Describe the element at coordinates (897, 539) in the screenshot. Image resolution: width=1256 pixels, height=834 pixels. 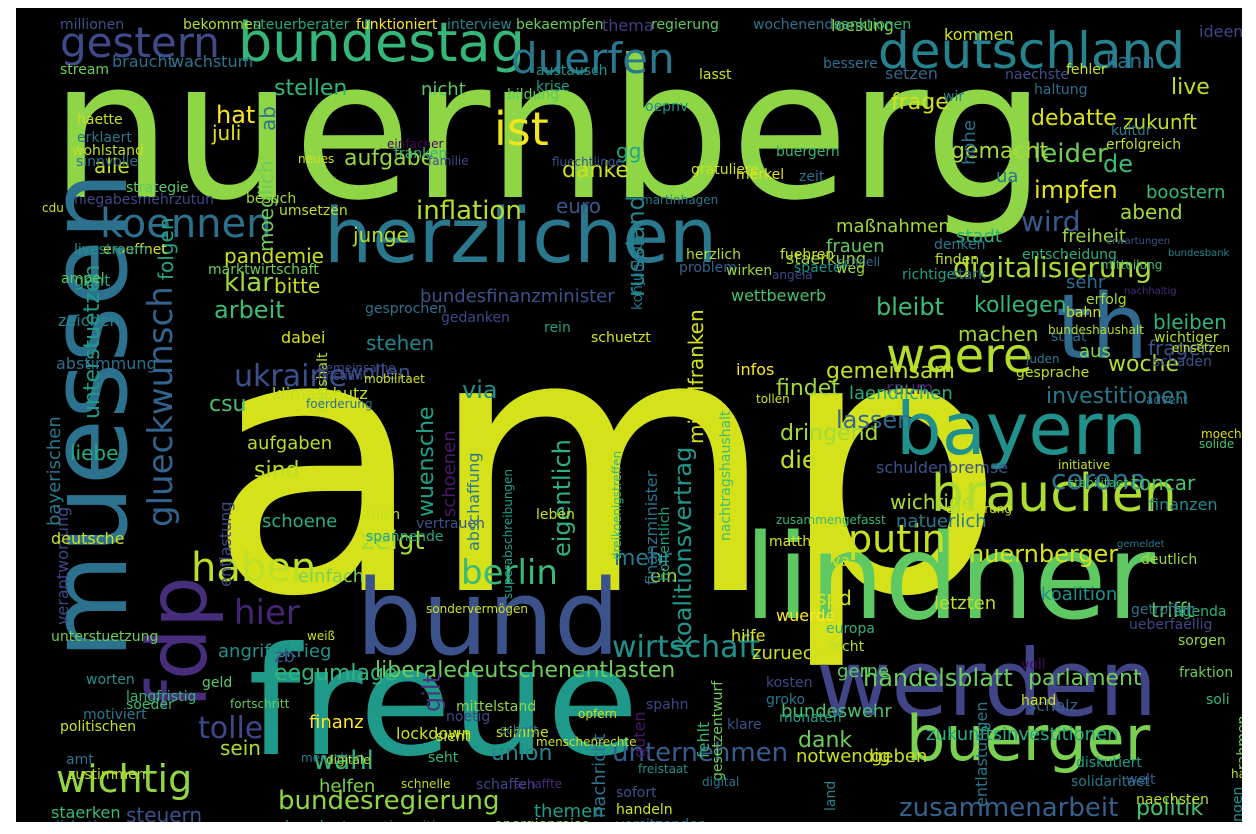
I see `cloud-word: putin` at that location.